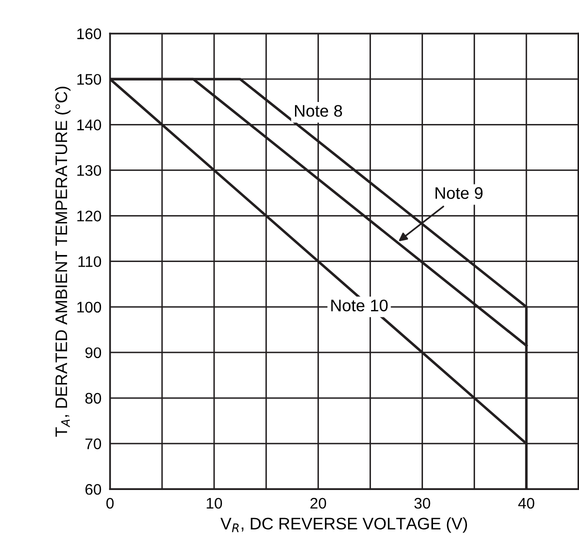 This screenshot has height=559, width=579. What do you see at coordinates (359, 306) in the screenshot?
I see `annotation: Note 10` at bounding box center [359, 306].